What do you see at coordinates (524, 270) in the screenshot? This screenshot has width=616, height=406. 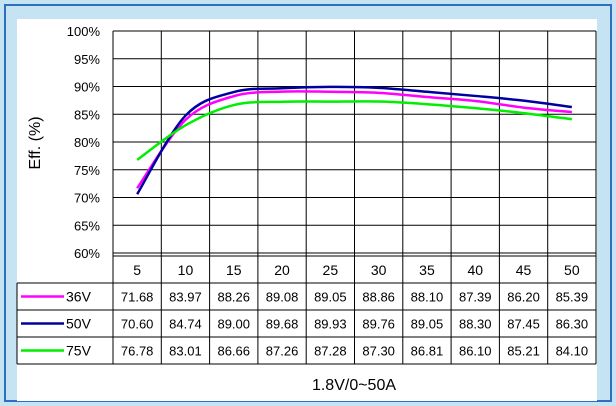 I see `x-tick-label: 45` at bounding box center [524, 270].